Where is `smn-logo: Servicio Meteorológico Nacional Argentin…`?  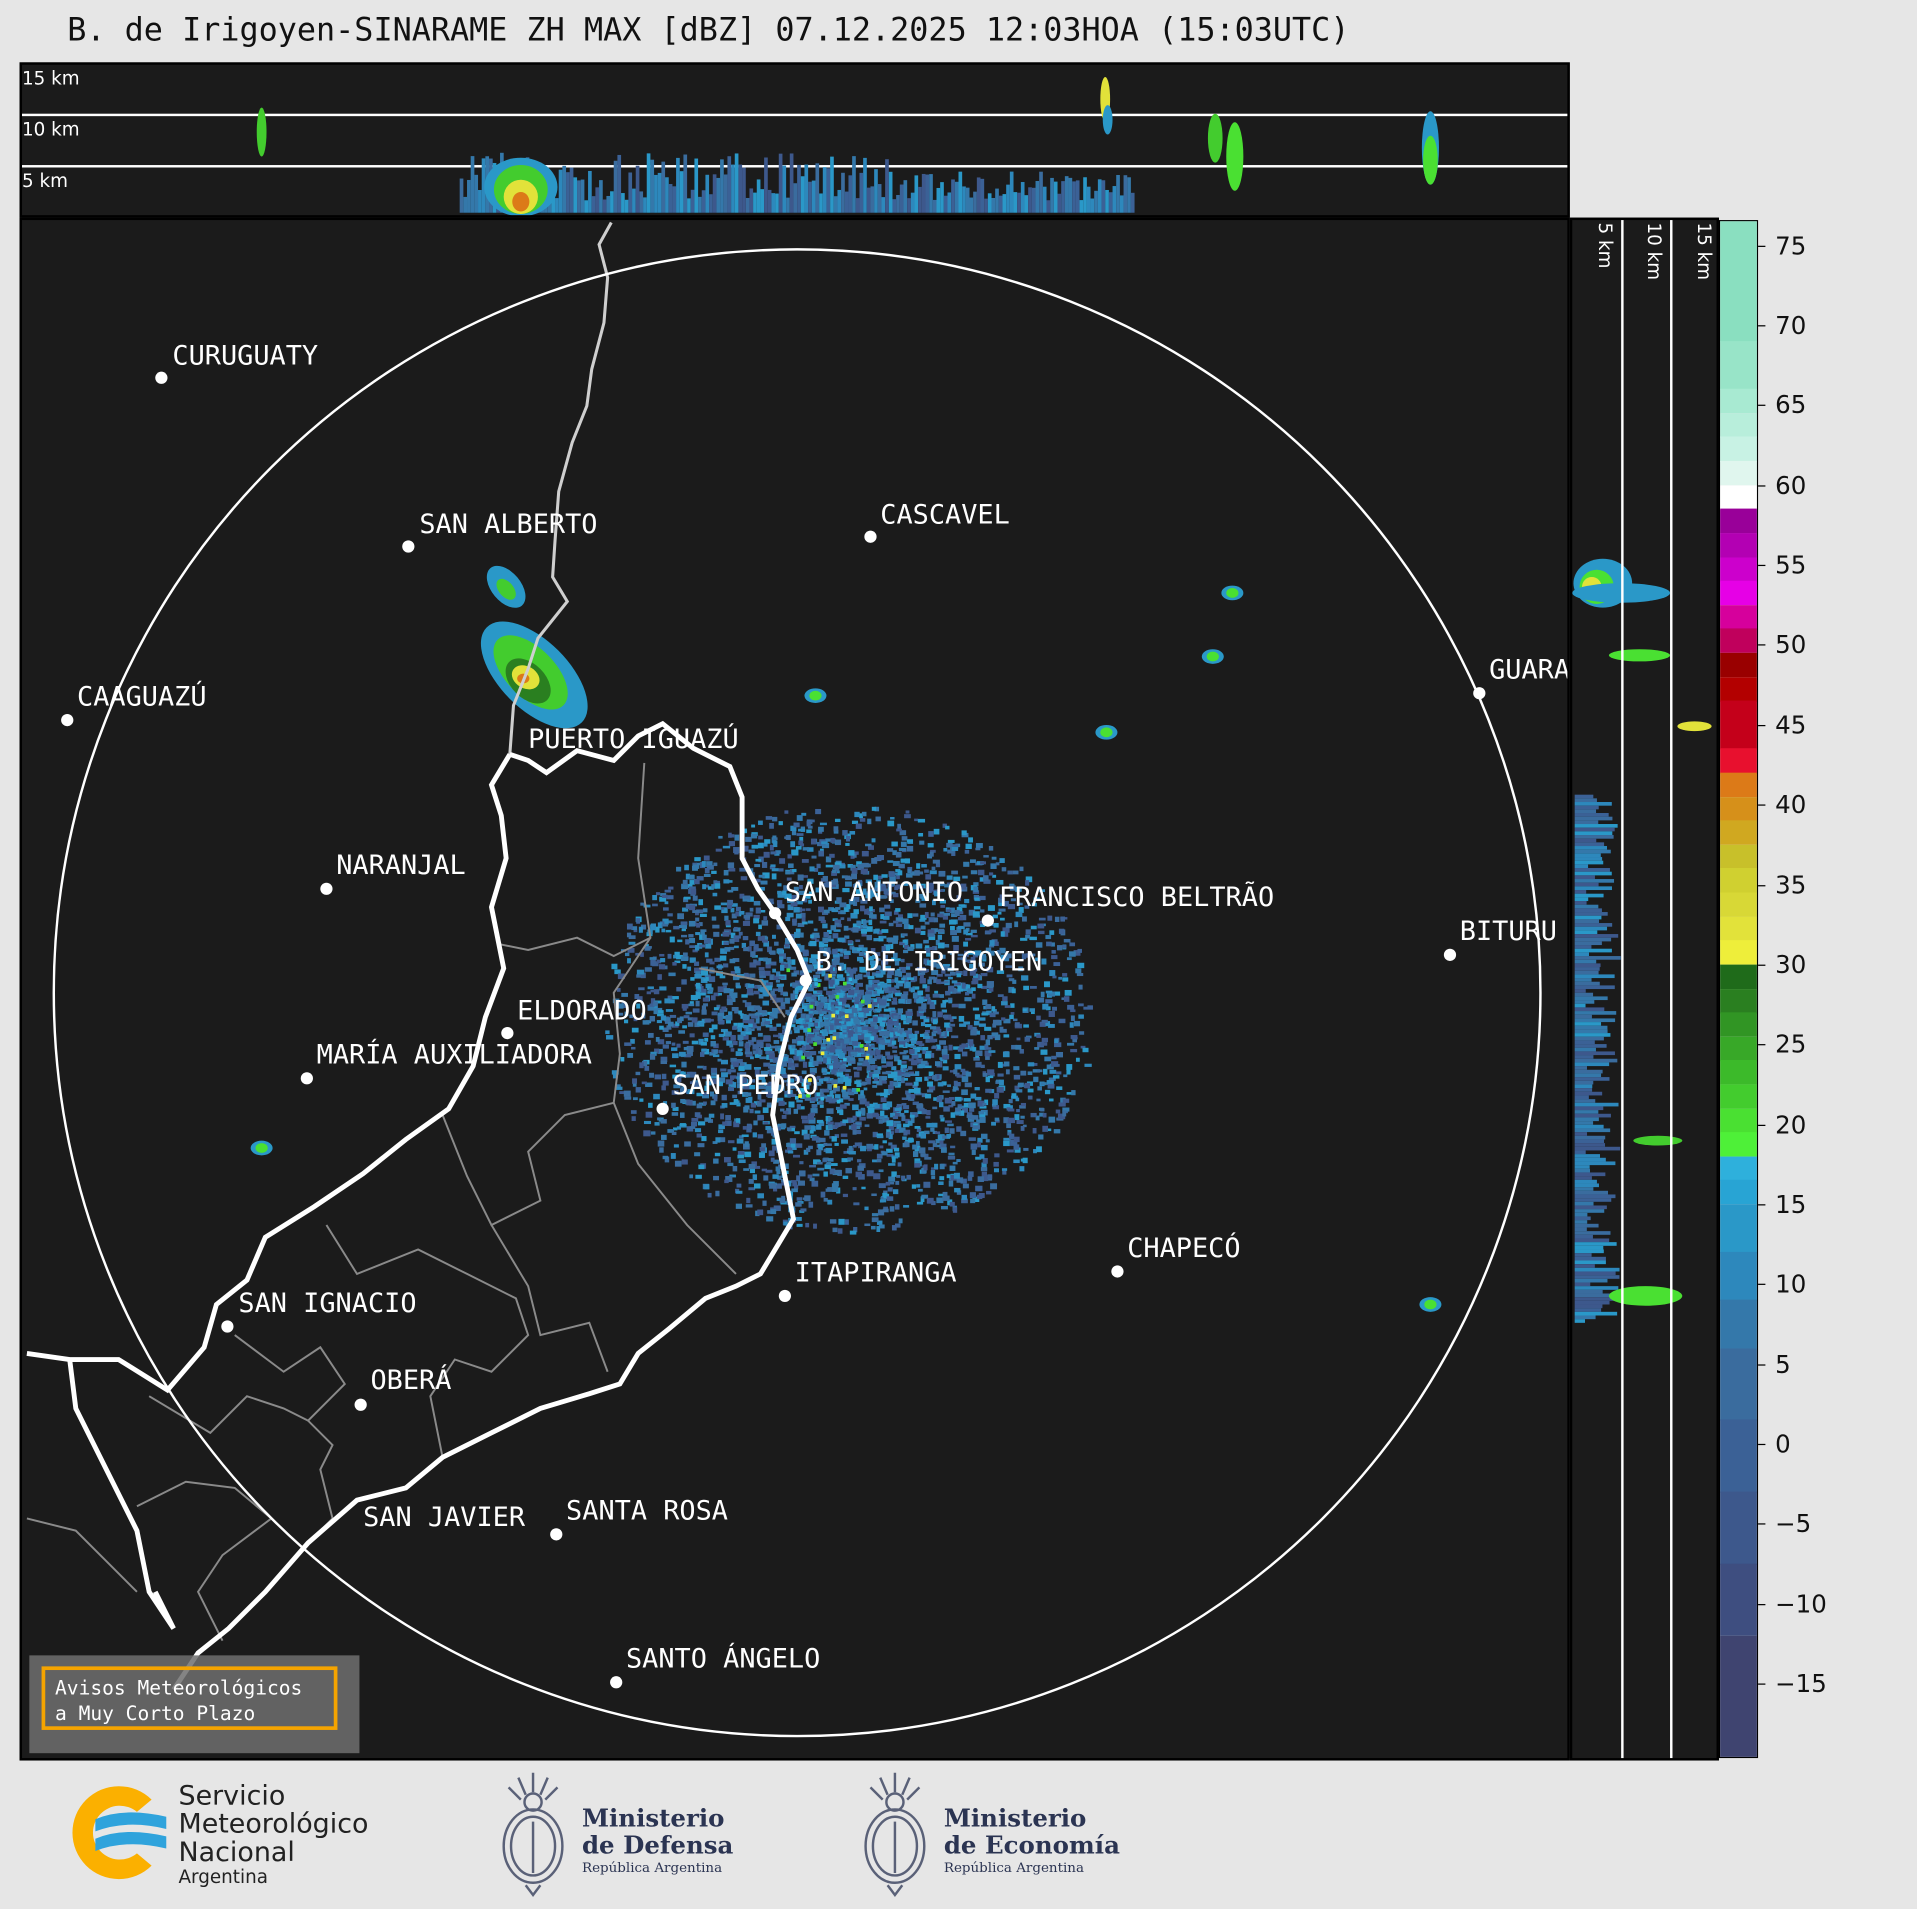
smn-logo: Servicio Meteorológico Nacional Argentin… is located at coordinates (212, 1836).